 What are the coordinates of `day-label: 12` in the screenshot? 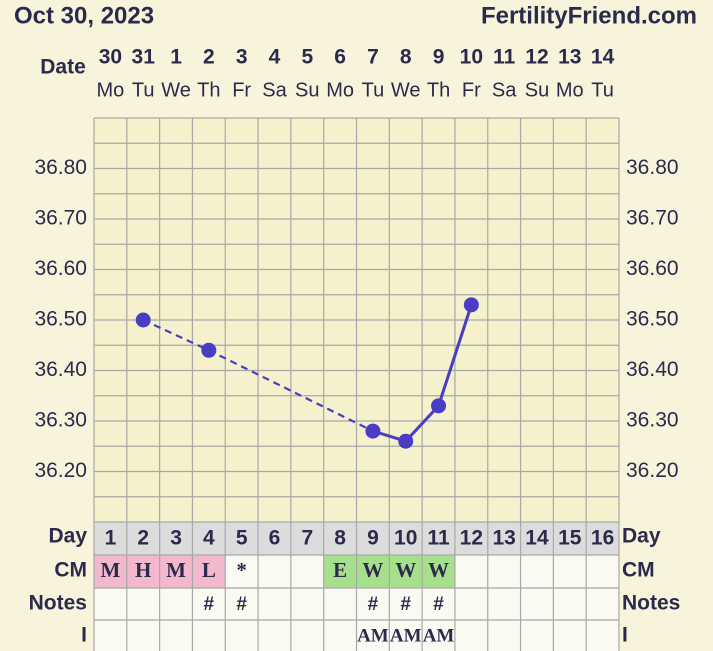 It's located at (471, 538).